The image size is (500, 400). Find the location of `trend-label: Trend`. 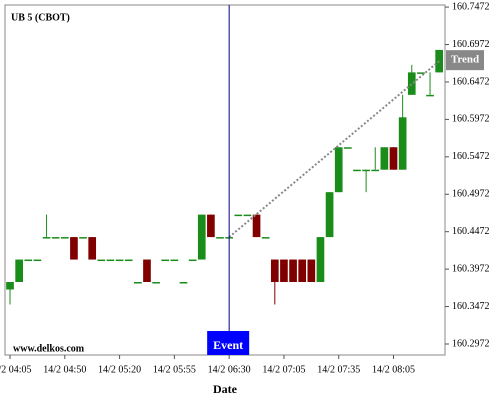

trend-label: Trend is located at coordinates (465, 60).